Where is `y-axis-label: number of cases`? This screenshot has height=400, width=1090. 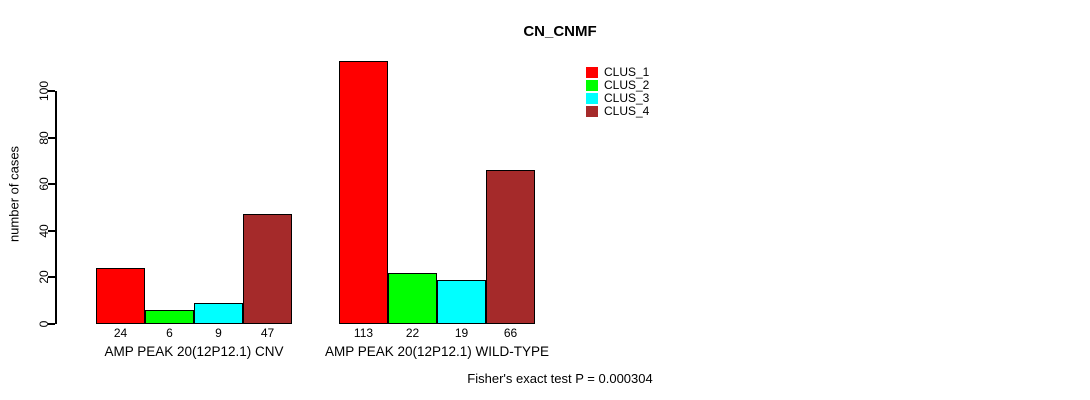 y-axis-label: number of cases is located at coordinates (14, 194).